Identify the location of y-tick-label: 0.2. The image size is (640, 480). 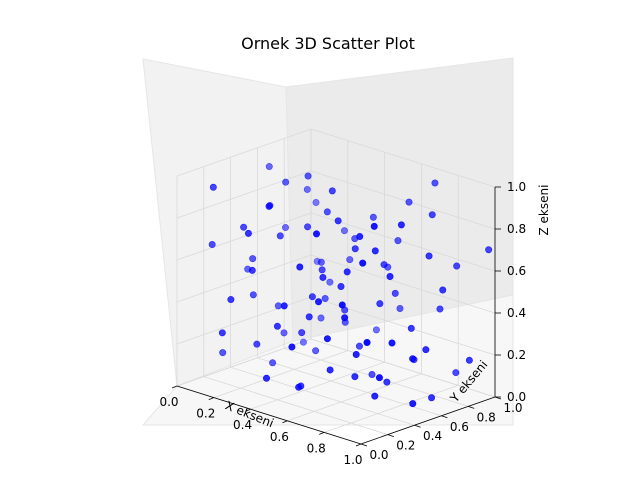
(405, 446).